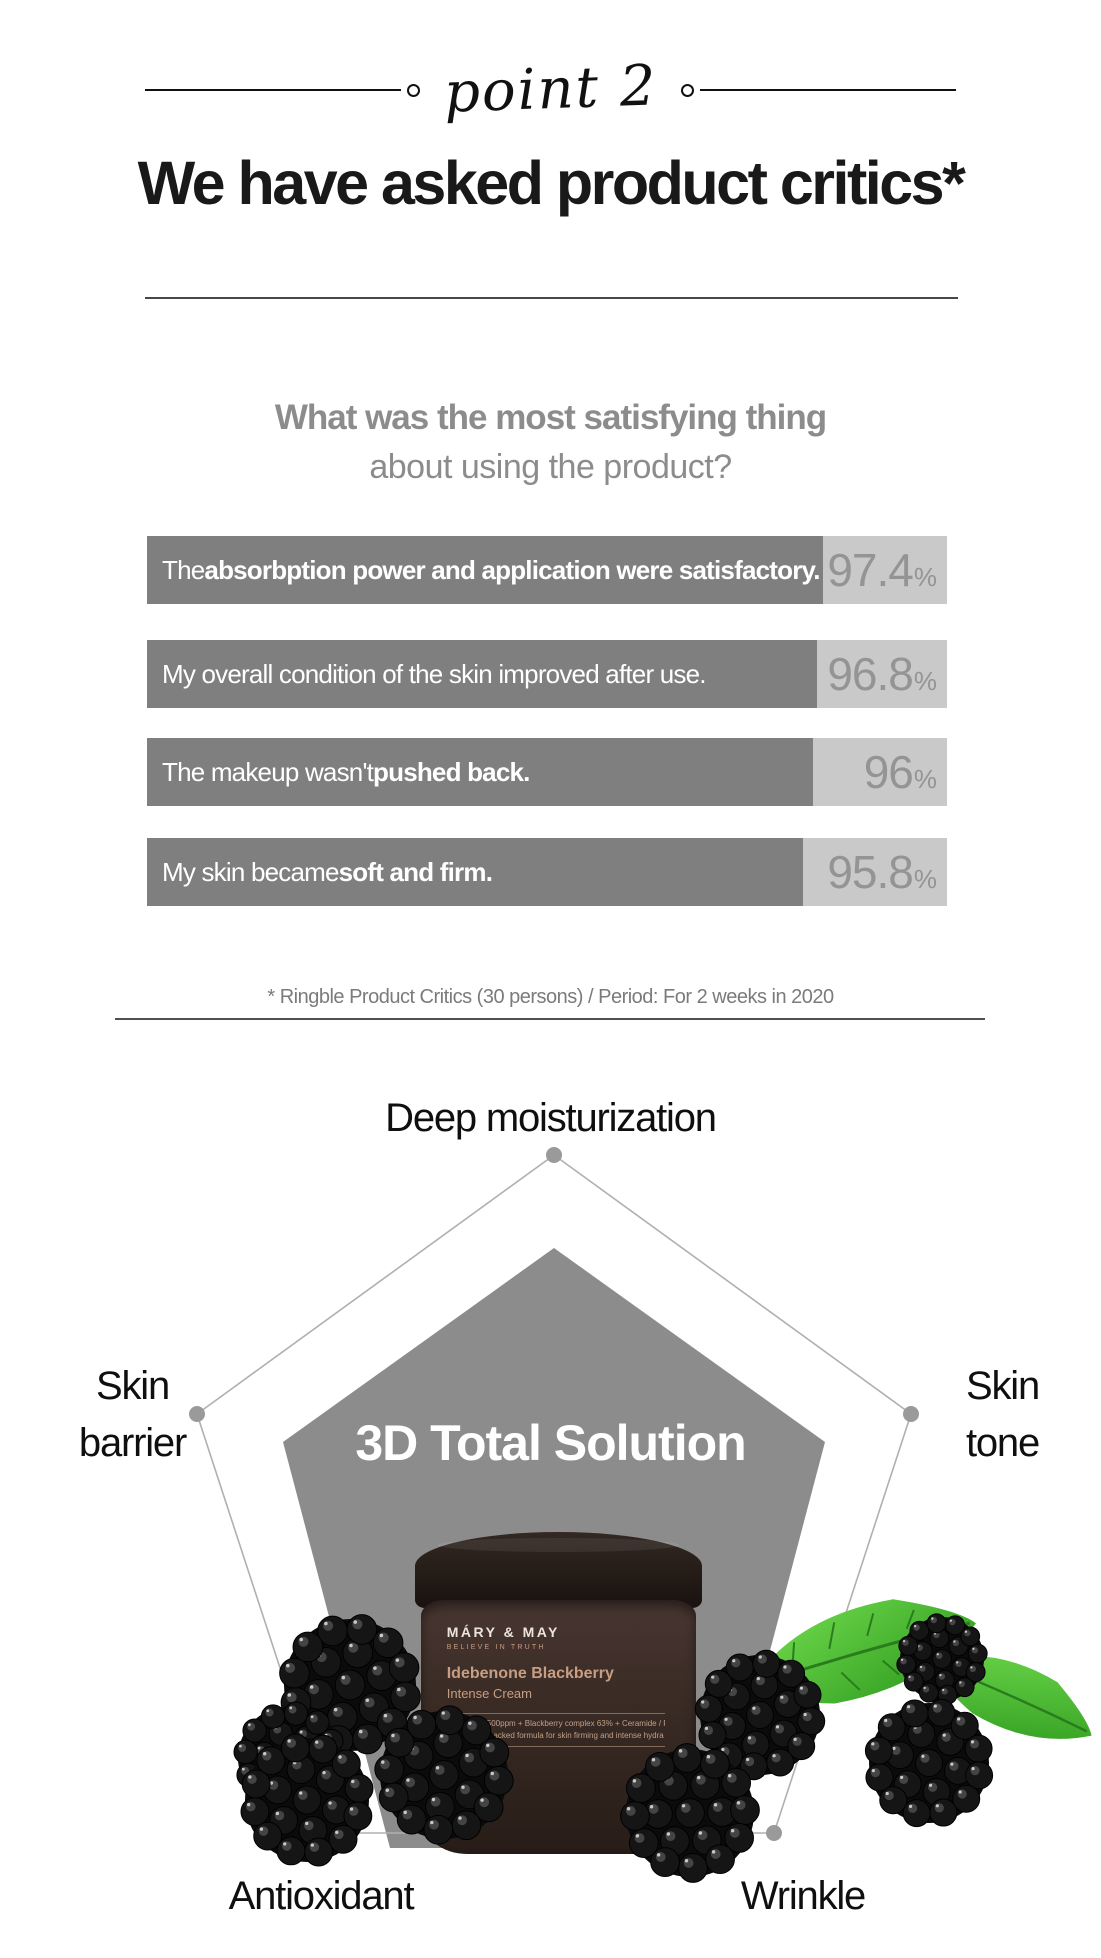 The width and height of the screenshot is (1101, 1958). I want to click on bar-row: My skin became soft and firm. 95.8%, so click(547, 872).